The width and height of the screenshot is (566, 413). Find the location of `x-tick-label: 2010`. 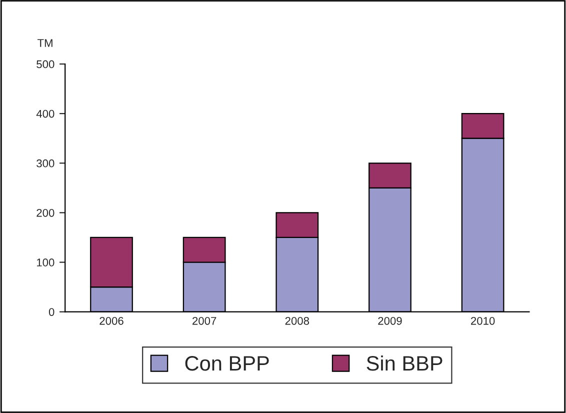

x-tick-label: 2010 is located at coordinates (483, 320).